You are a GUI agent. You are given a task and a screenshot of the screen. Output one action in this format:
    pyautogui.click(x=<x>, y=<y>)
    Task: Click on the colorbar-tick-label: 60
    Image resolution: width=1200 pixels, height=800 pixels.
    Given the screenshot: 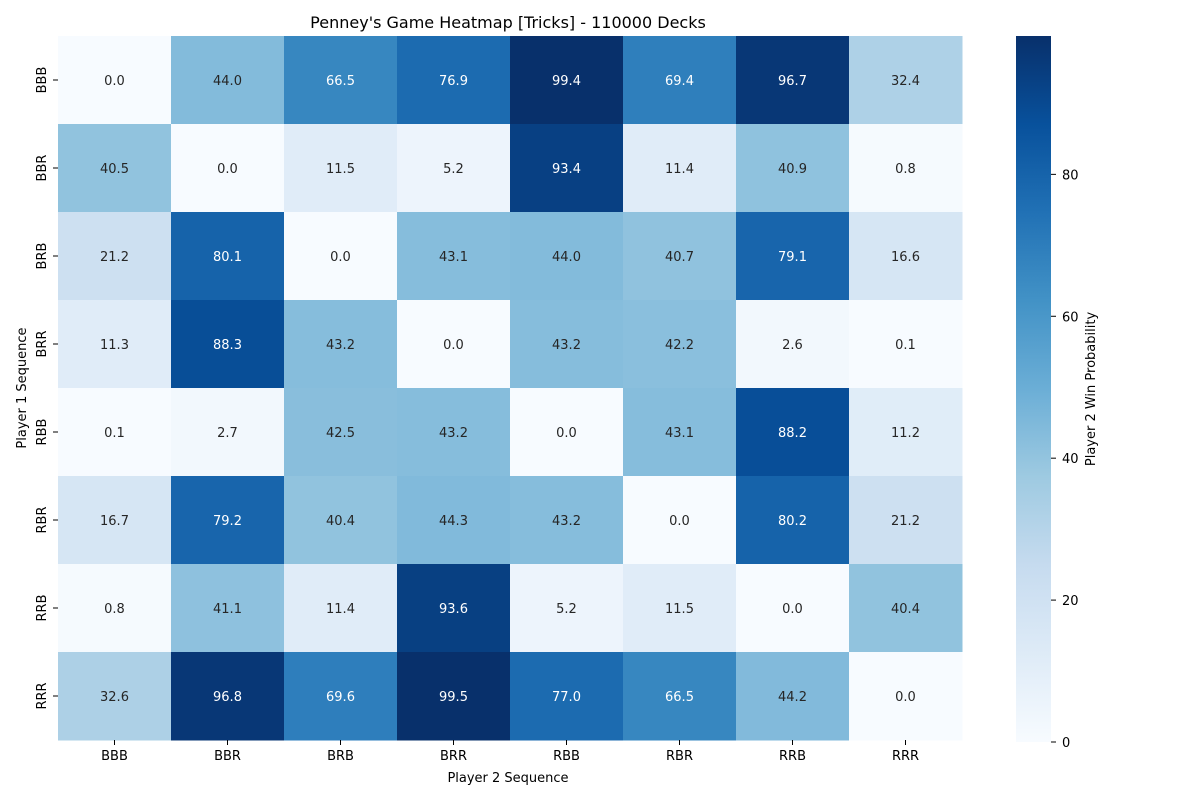 What is the action you would take?
    pyautogui.click(x=1070, y=317)
    